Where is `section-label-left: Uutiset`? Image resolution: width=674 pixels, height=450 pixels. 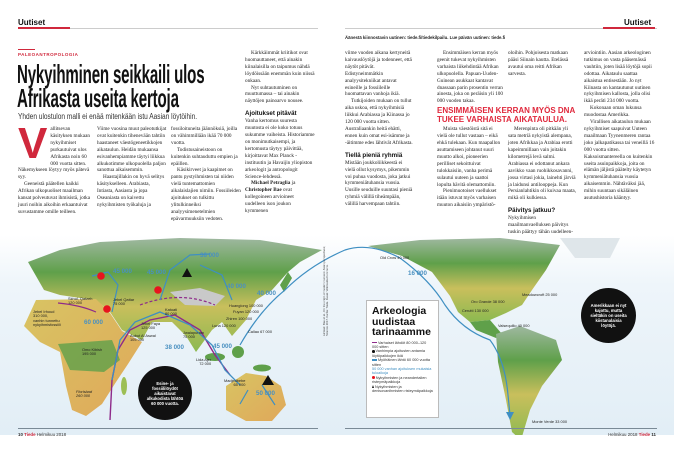 section-label-left: Uutiset is located at coordinates (32, 22).